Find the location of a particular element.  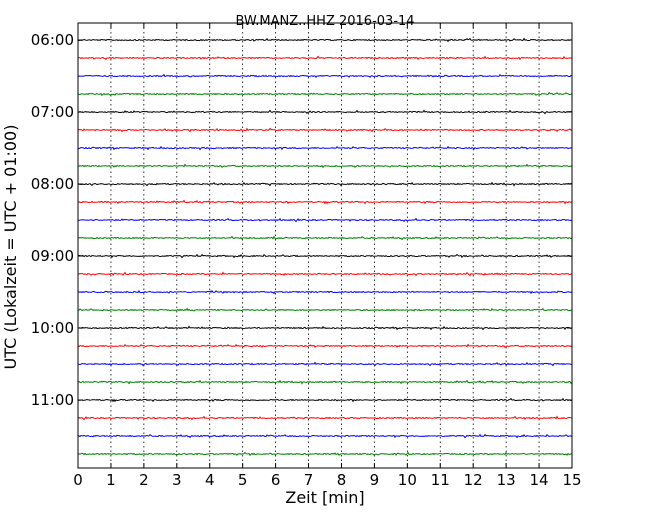

x-tick-label: 0 is located at coordinates (78, 480).